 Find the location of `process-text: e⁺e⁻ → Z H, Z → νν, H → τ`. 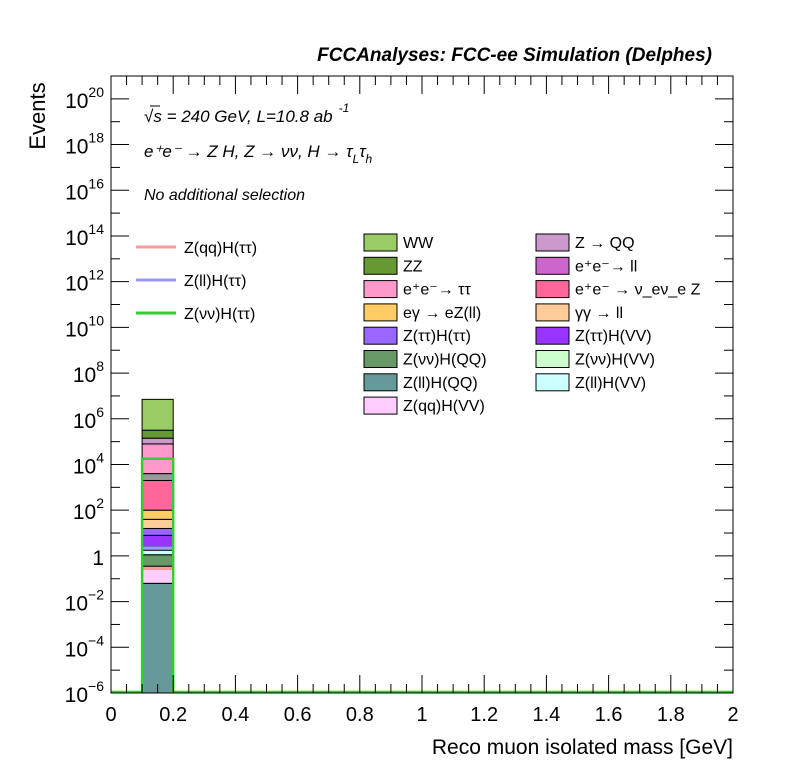

process-text: e⁺e⁻ → Z H, Z → νν, H → τ is located at coordinates (249, 151).